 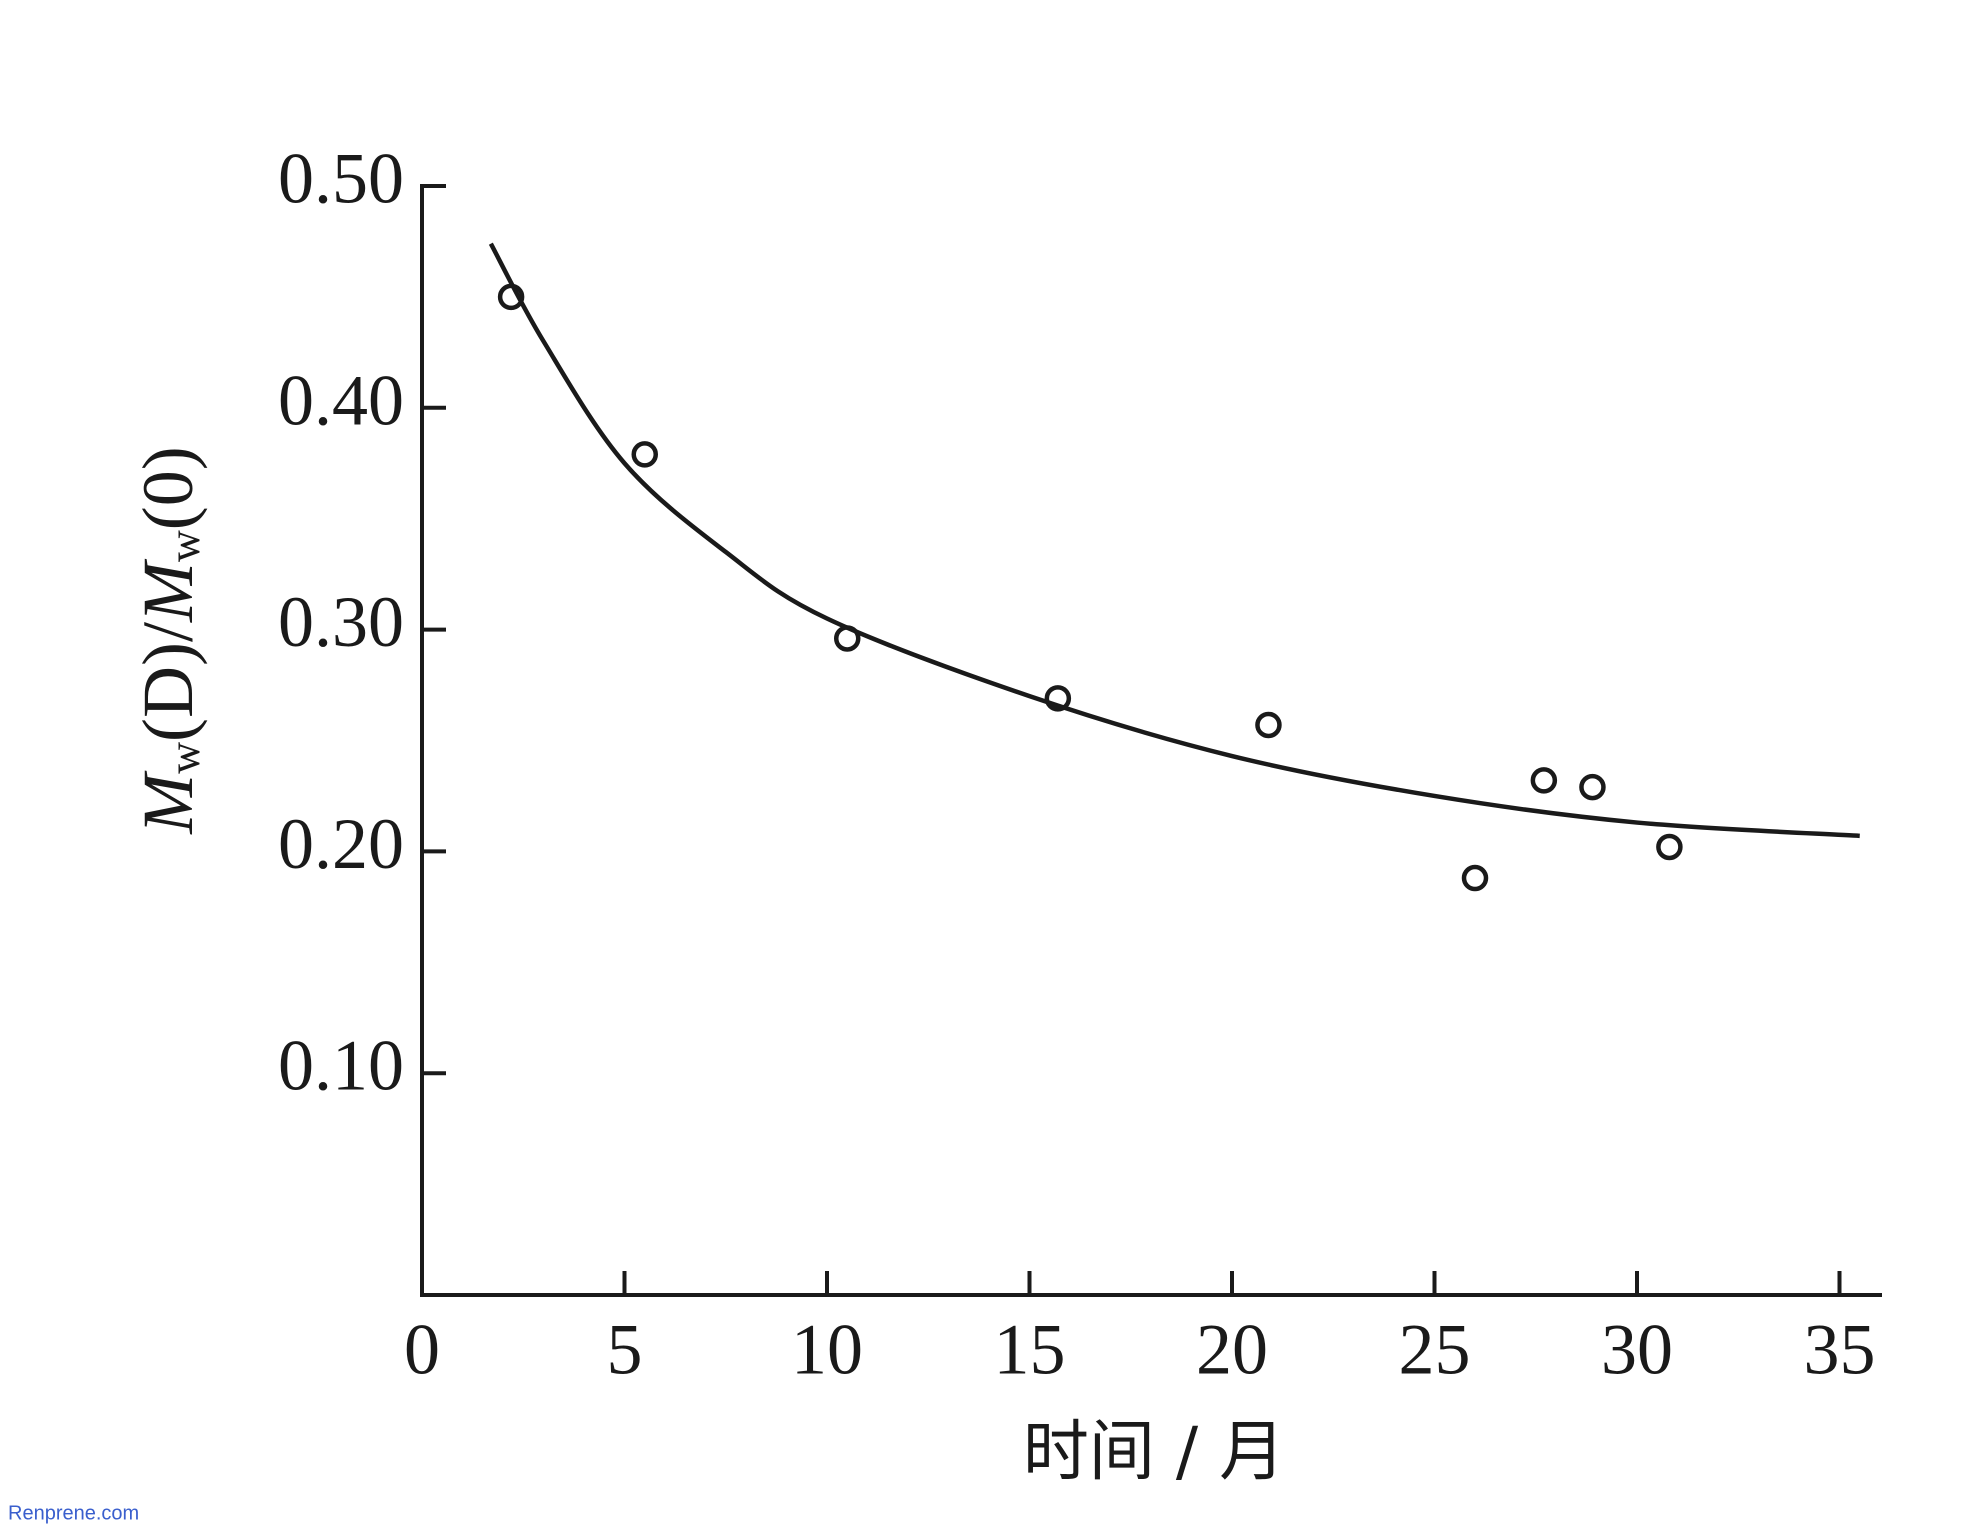 I want to click on y-axis-label: Mw(D)/Mw(0), so click(x=169, y=640).